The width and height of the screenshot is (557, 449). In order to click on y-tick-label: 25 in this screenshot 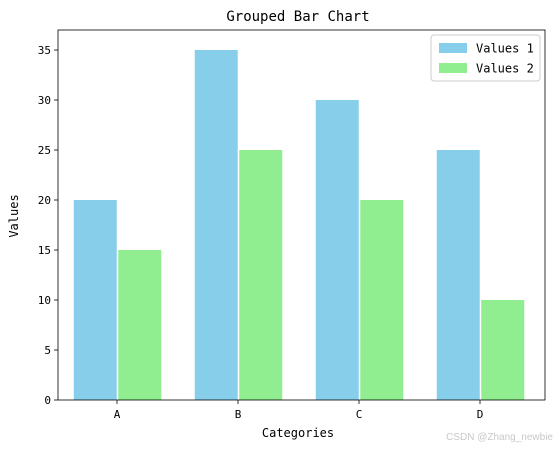, I will do `click(44, 150)`.